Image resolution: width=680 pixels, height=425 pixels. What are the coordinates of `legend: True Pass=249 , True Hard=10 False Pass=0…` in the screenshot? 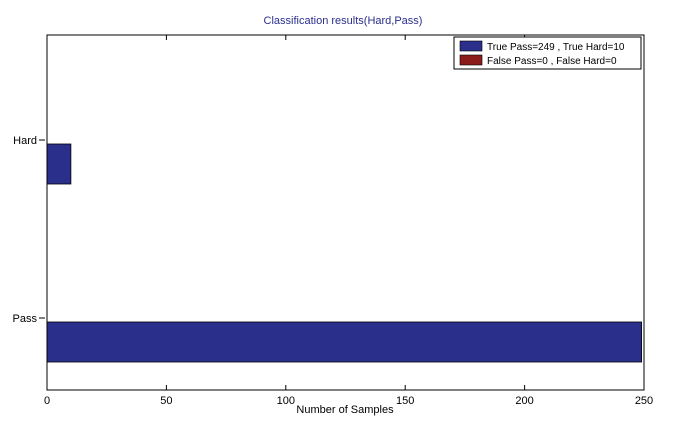 It's located at (547, 53).